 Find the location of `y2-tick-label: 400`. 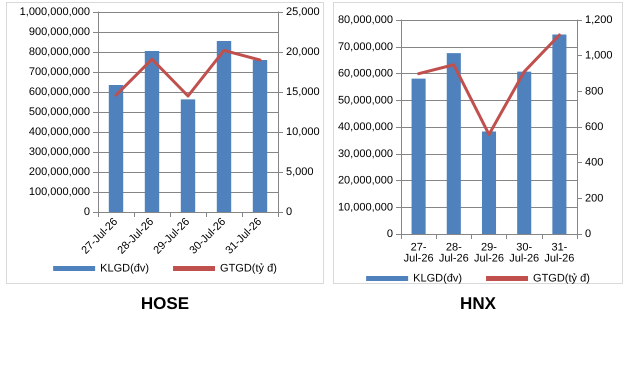

y2-tick-label: 400 is located at coordinates (594, 162).